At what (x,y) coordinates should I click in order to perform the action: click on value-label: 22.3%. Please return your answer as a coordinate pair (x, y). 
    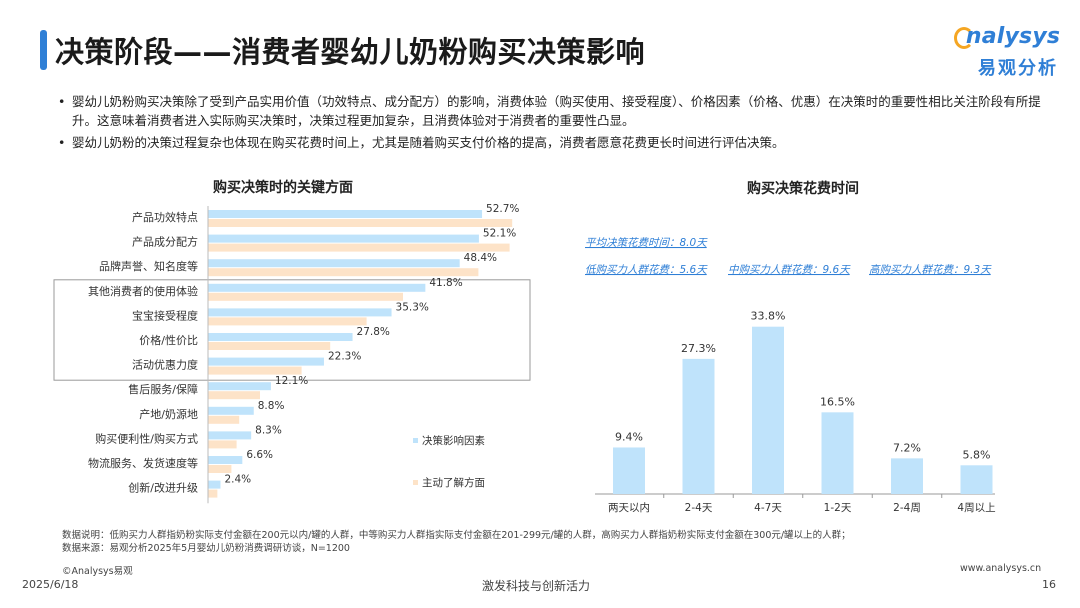
    Looking at the image, I should click on (344, 357).